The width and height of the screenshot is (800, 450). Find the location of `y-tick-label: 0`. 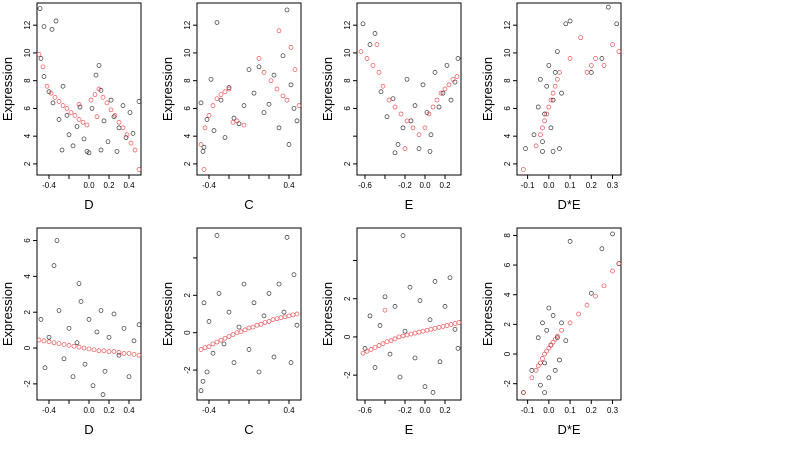

y-tick-label: 0 is located at coordinates (187, 332).